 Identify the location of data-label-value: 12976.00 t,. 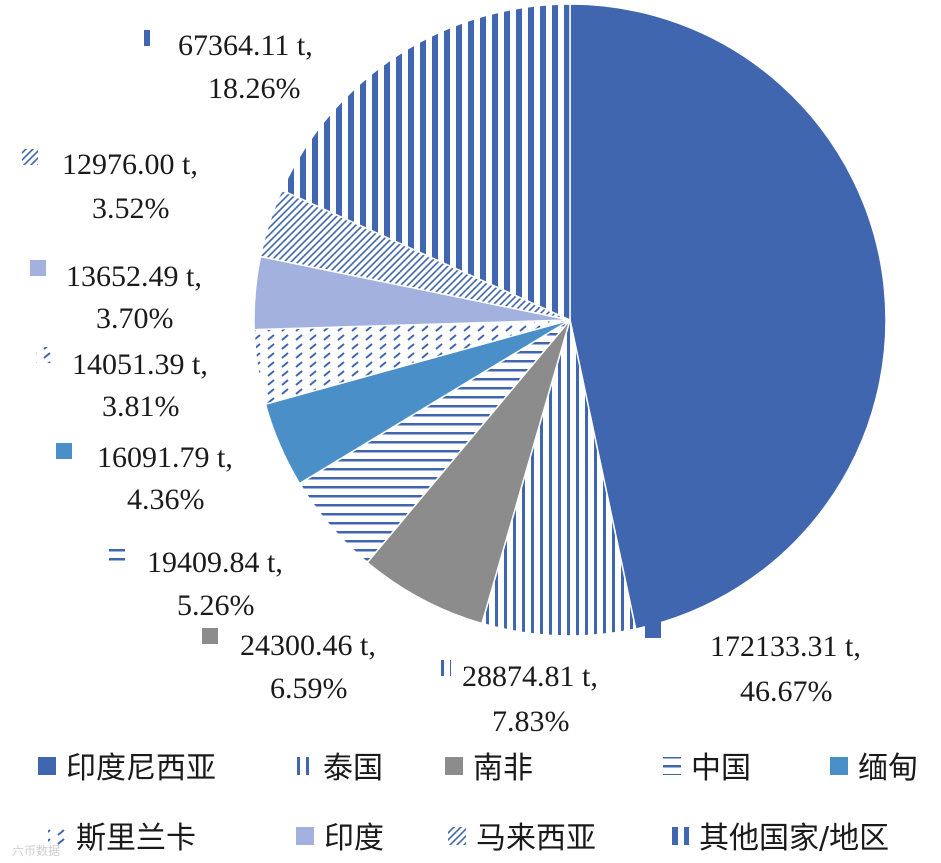
(130, 164).